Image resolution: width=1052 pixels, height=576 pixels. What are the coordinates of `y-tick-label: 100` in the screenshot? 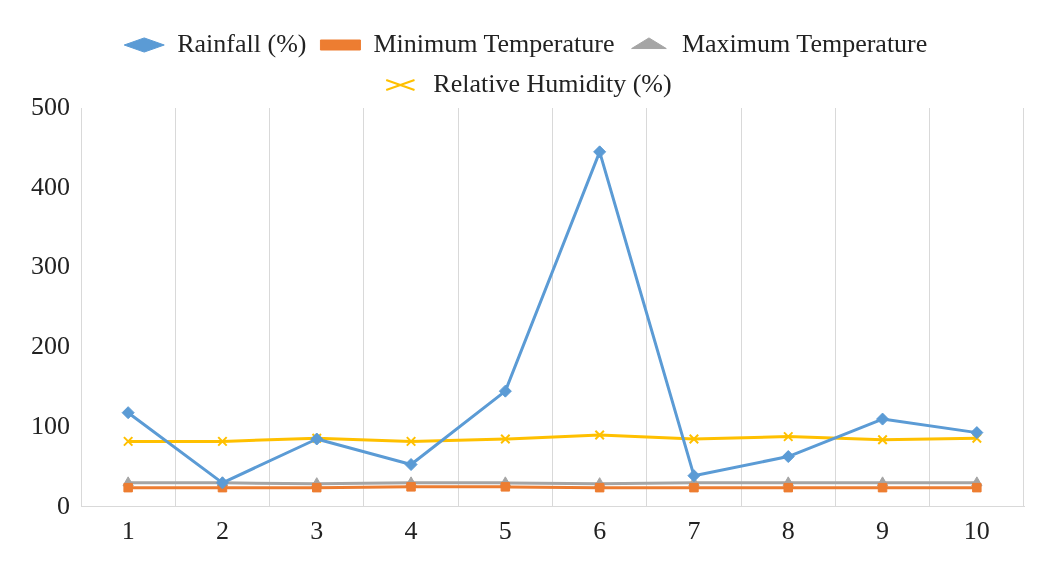 It's located at (50, 425).